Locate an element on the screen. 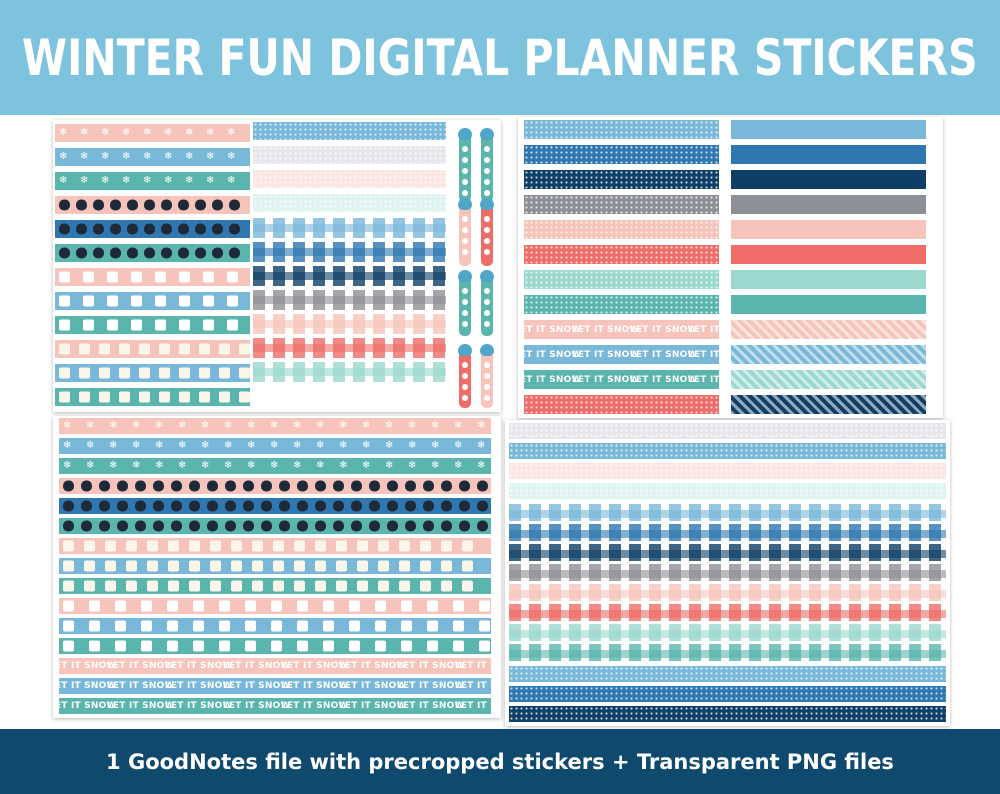 The width and height of the screenshot is (1000, 794). icon-washi-strip is located at coordinates (275, 566).